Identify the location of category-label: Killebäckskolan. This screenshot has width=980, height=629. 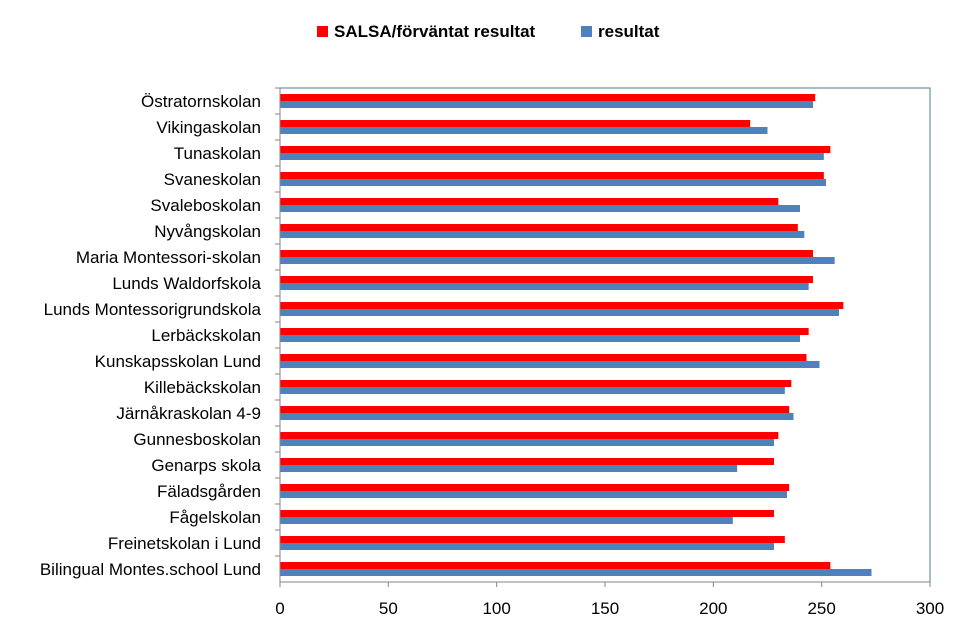
(202, 387).